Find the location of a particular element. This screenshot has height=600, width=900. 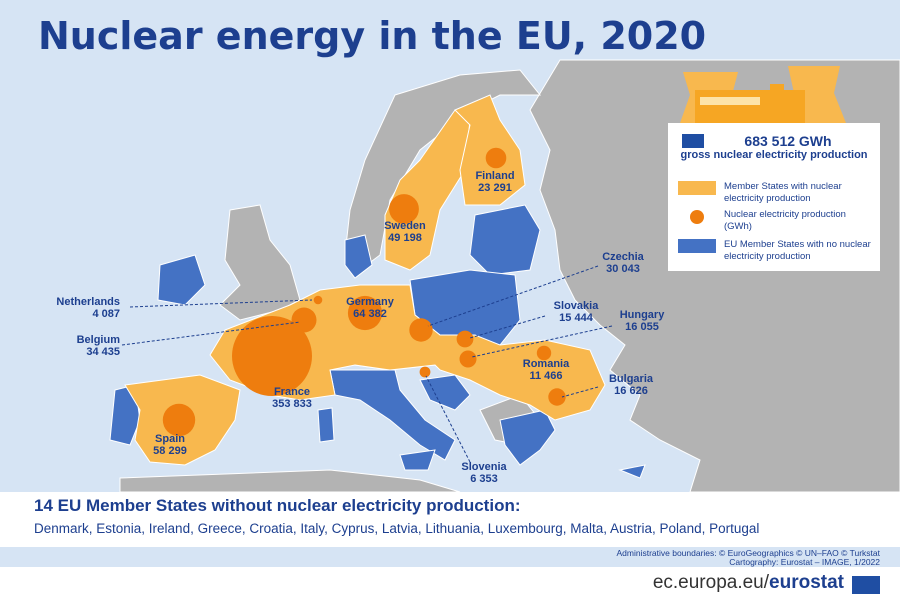

power-plant-illustration is located at coordinates (763, 94).